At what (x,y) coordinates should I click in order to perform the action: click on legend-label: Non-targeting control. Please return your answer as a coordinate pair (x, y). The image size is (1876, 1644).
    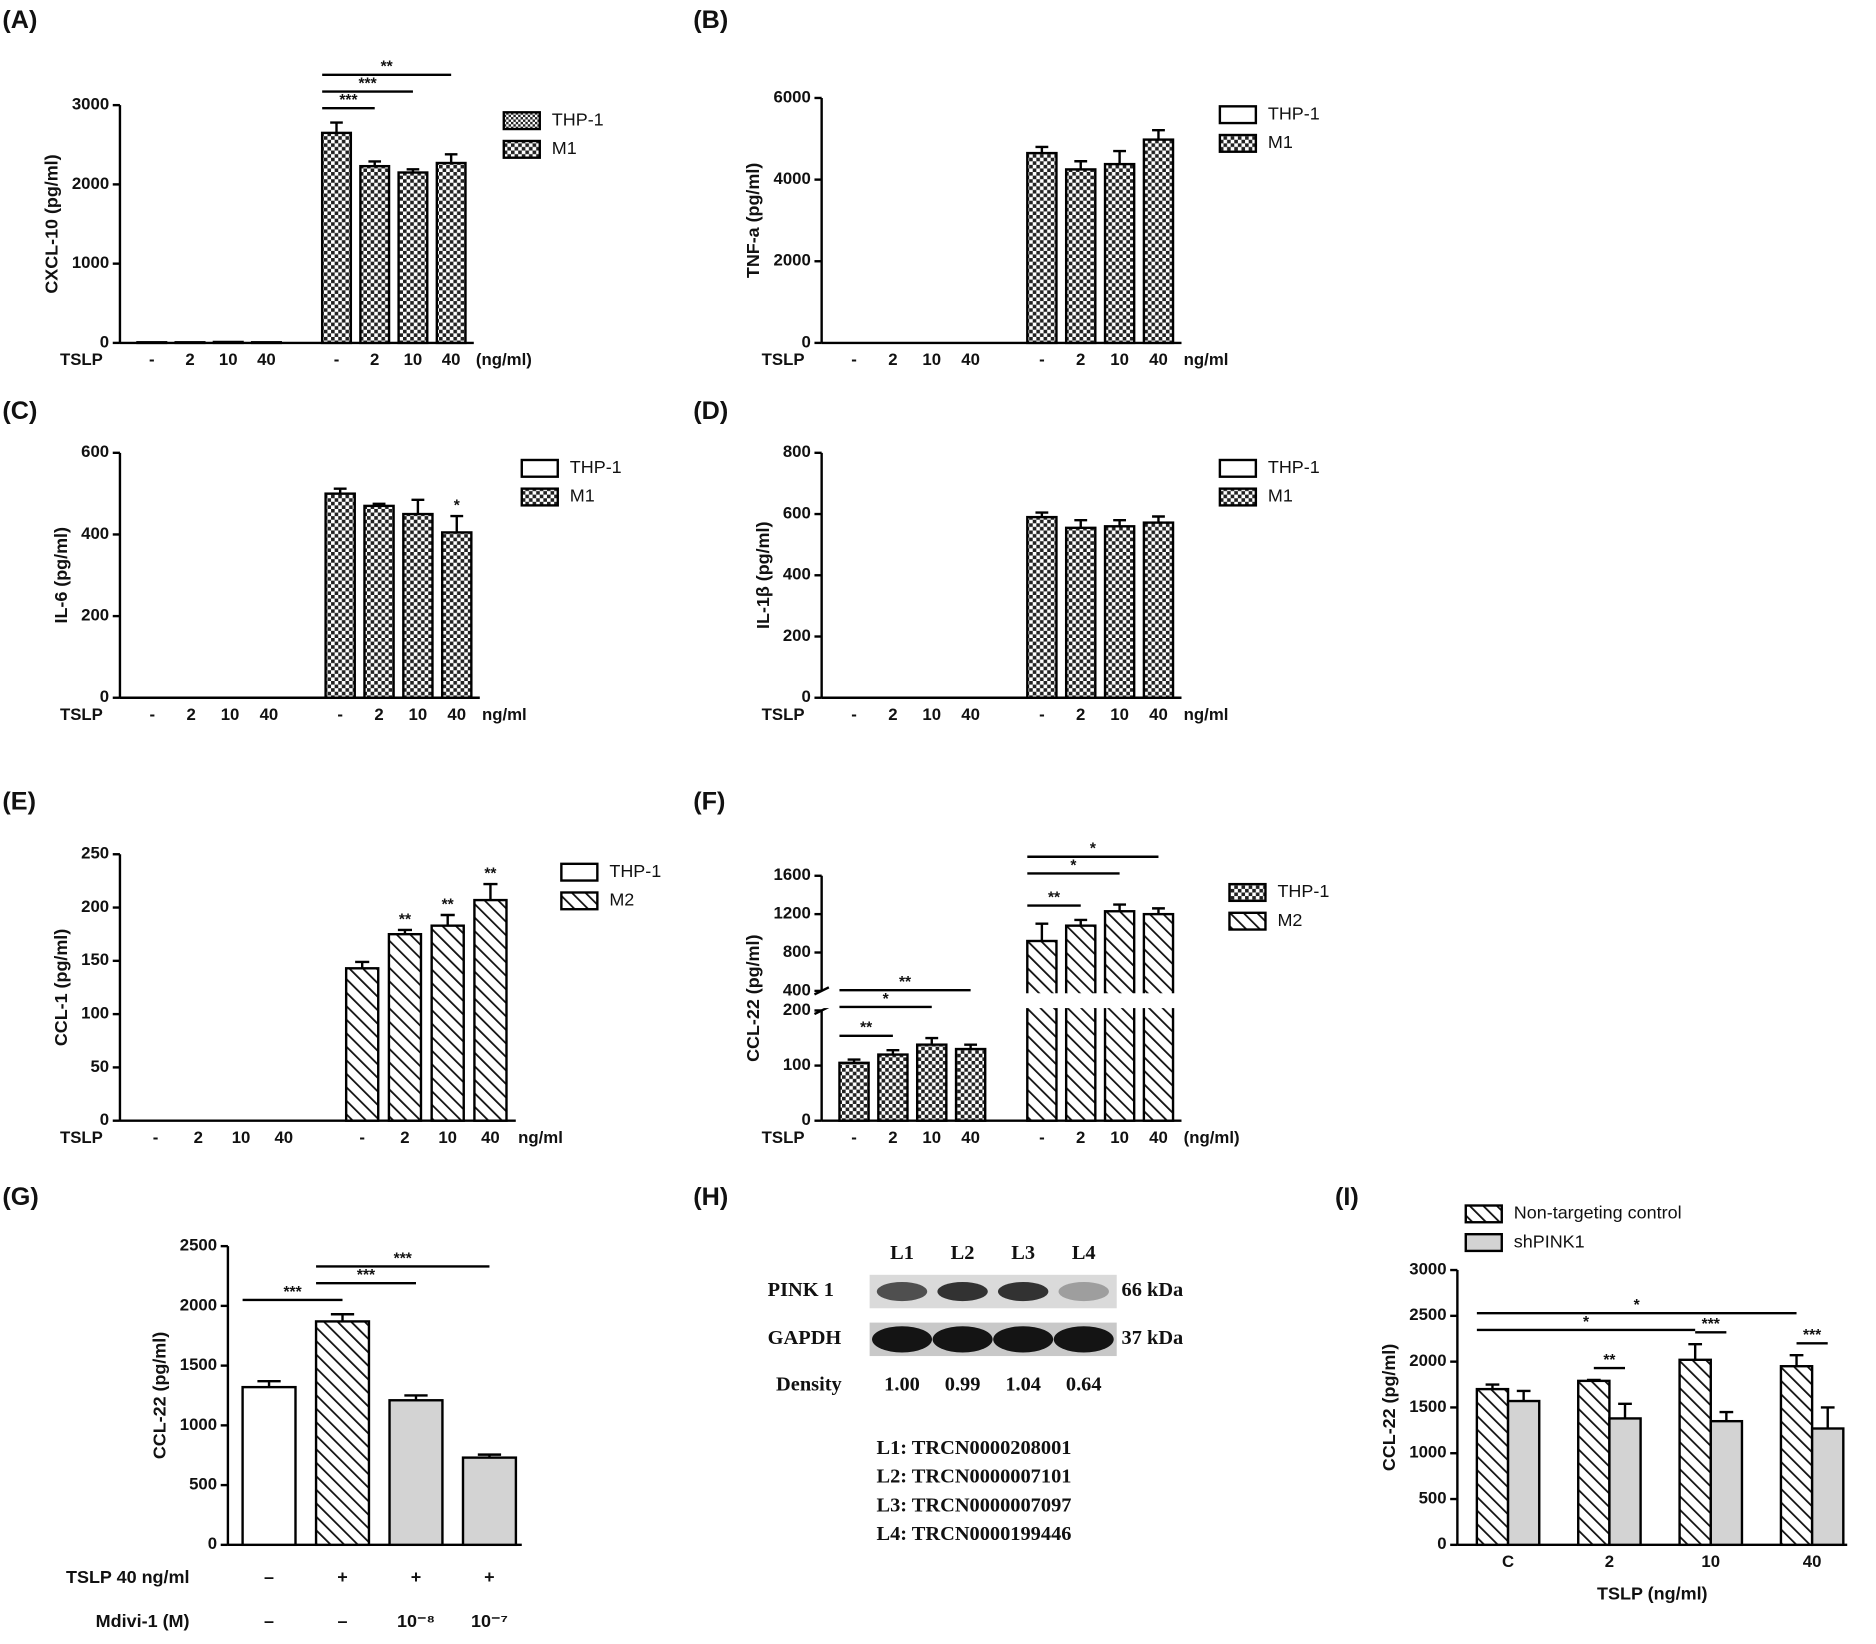
    Looking at the image, I should click on (1598, 1213).